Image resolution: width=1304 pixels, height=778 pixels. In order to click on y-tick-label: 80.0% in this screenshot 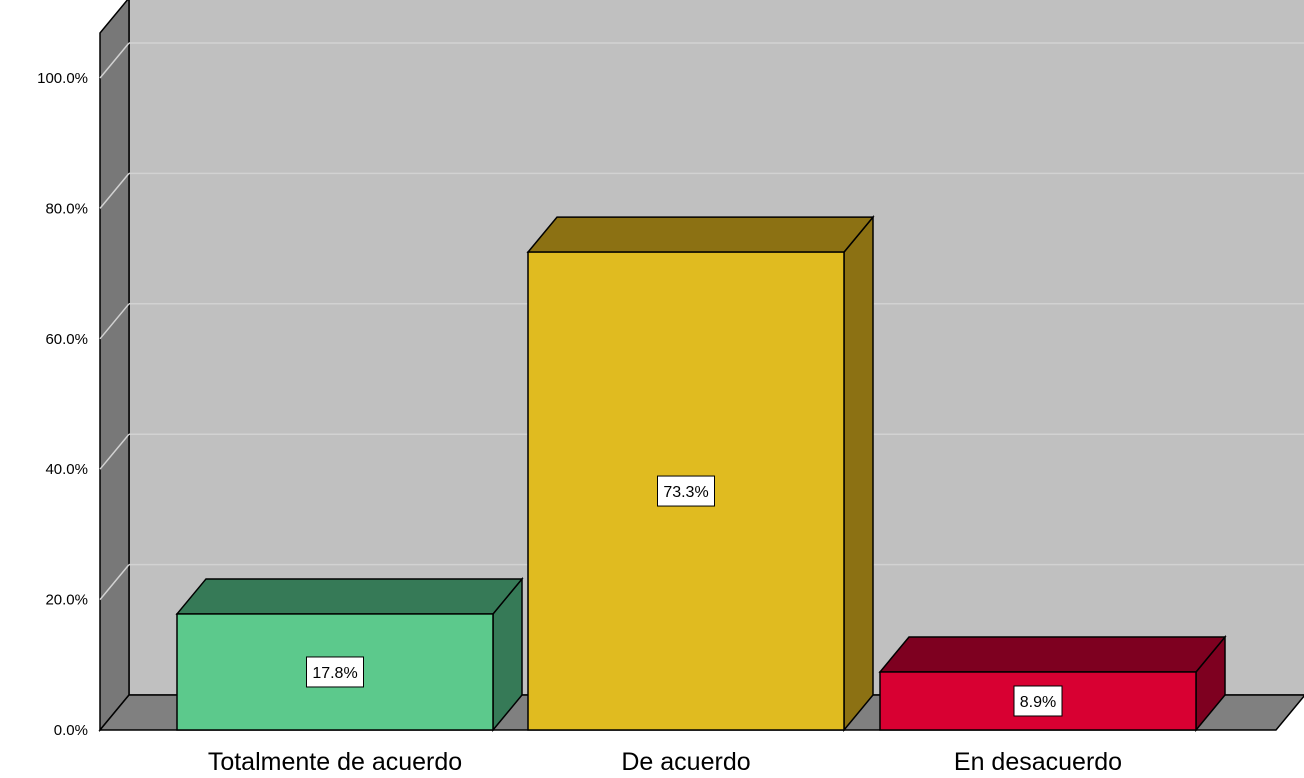, I will do `click(66, 208)`.